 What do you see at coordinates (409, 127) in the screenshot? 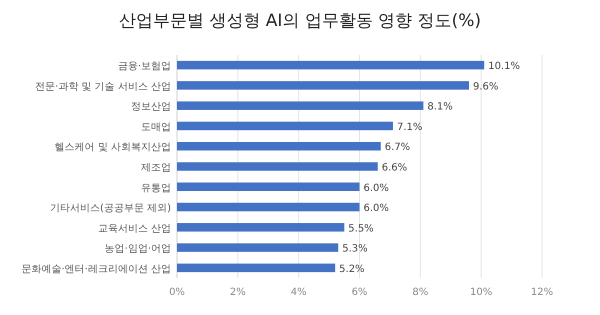
I see `data-label: 7.1%` at bounding box center [409, 127].